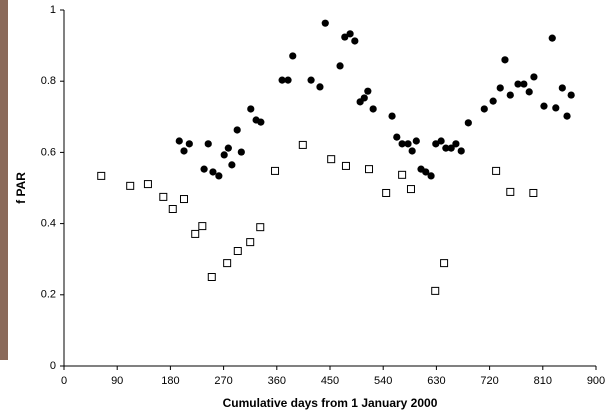 The image size is (605, 412). I want to click on x-tick-label: 450, so click(330, 381).